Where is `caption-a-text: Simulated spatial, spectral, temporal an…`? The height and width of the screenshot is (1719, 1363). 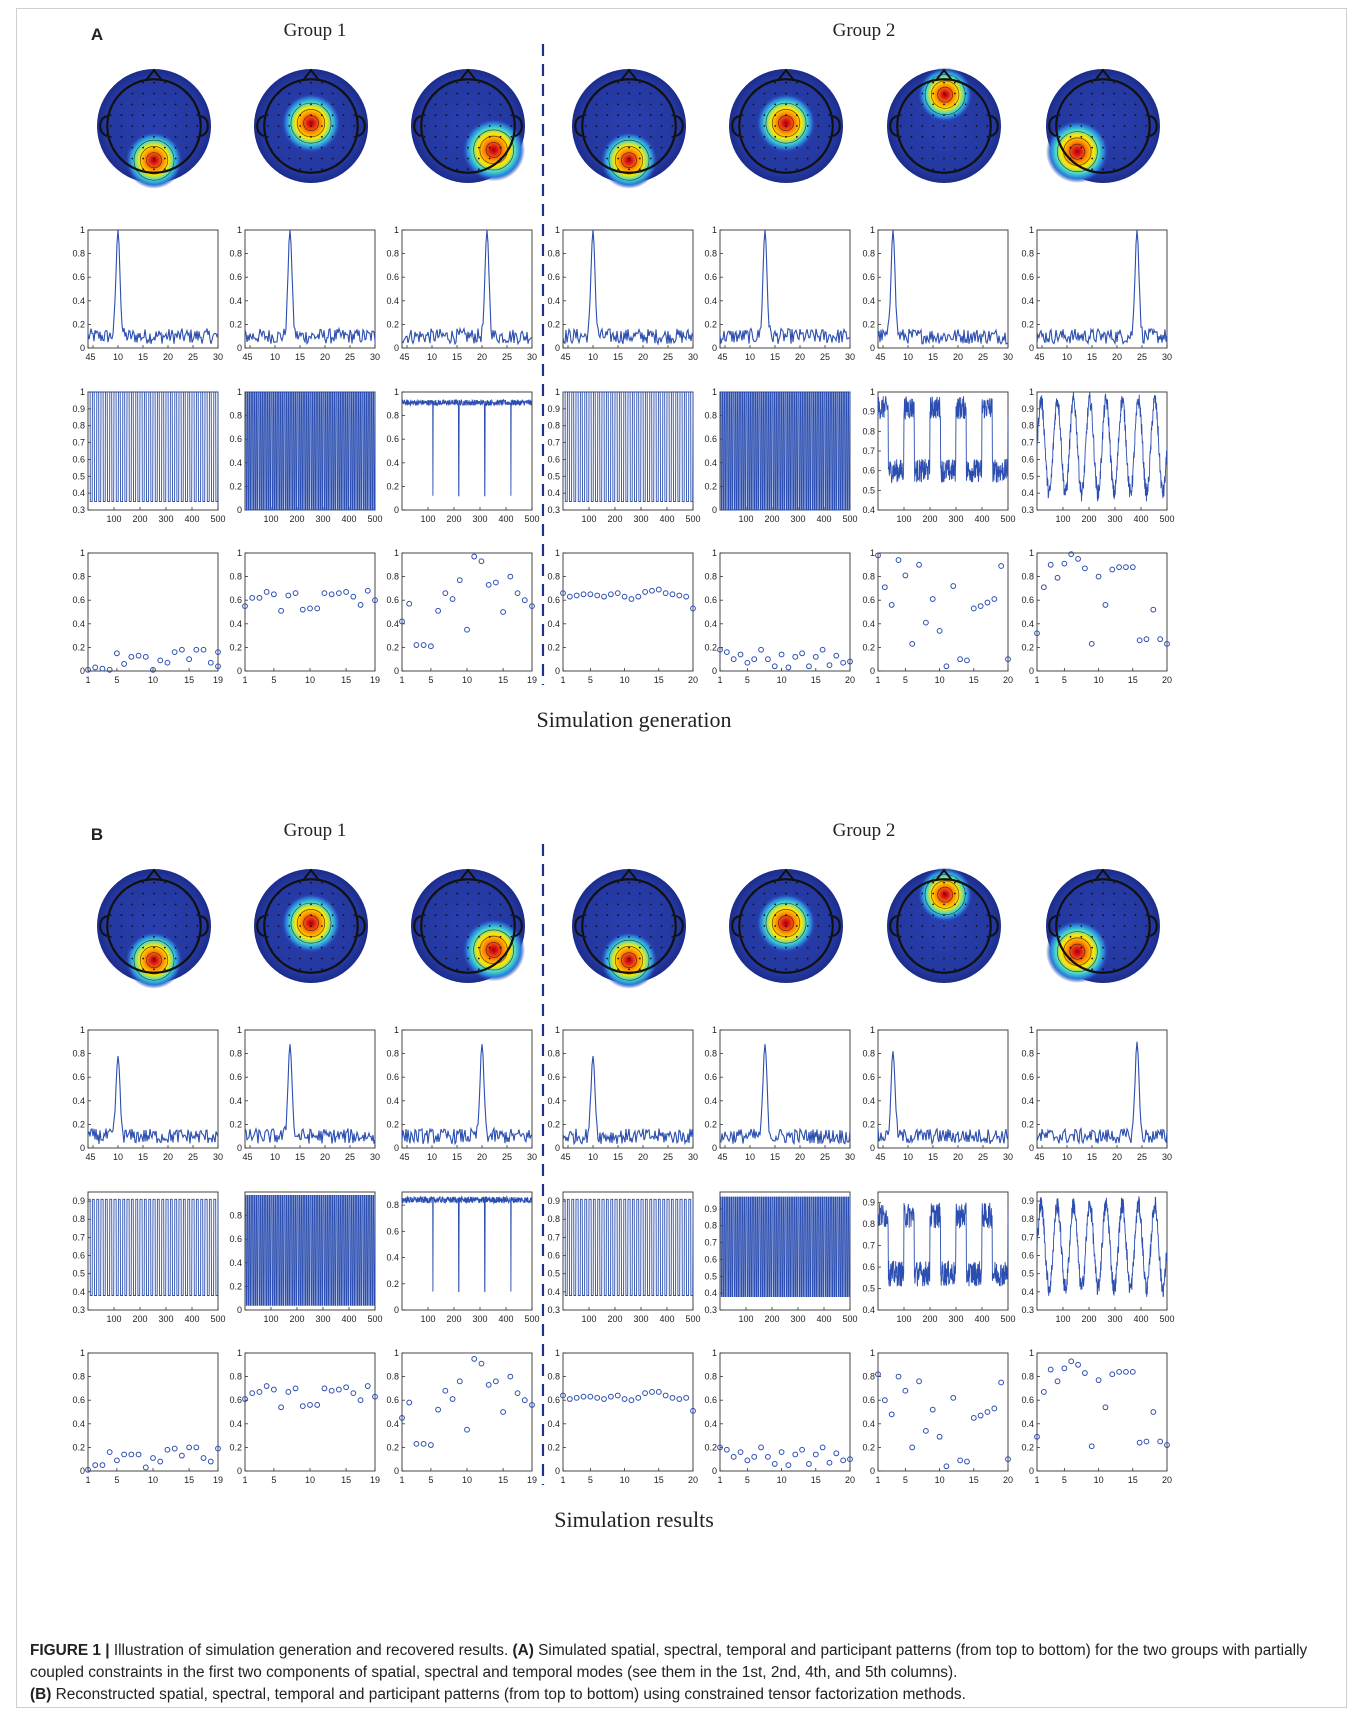 caption-a-text: Simulated spatial, spectral, temporal an… is located at coordinates (669, 1661).